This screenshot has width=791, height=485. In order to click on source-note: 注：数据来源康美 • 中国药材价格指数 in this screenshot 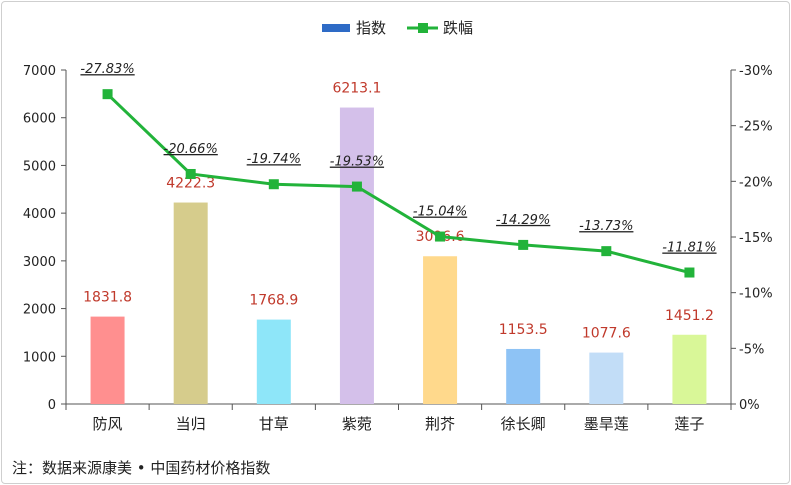, I will do `click(141, 468)`.